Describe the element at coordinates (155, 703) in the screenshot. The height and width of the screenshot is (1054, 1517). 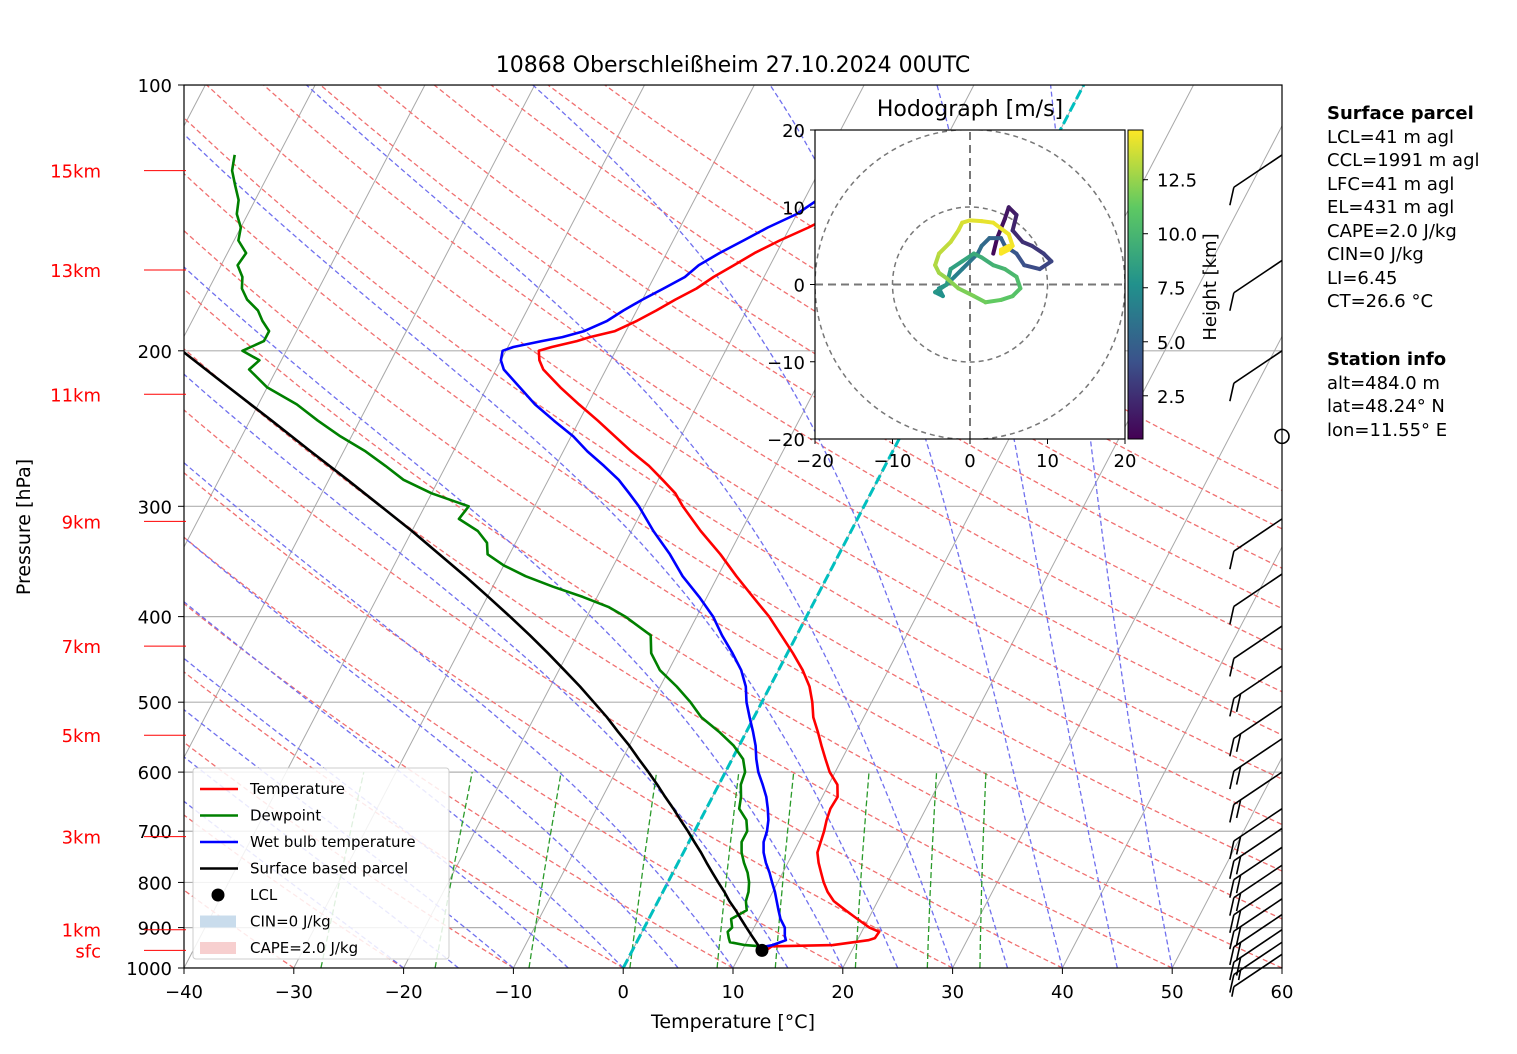
I see `pressure-tick-label: 500` at that location.